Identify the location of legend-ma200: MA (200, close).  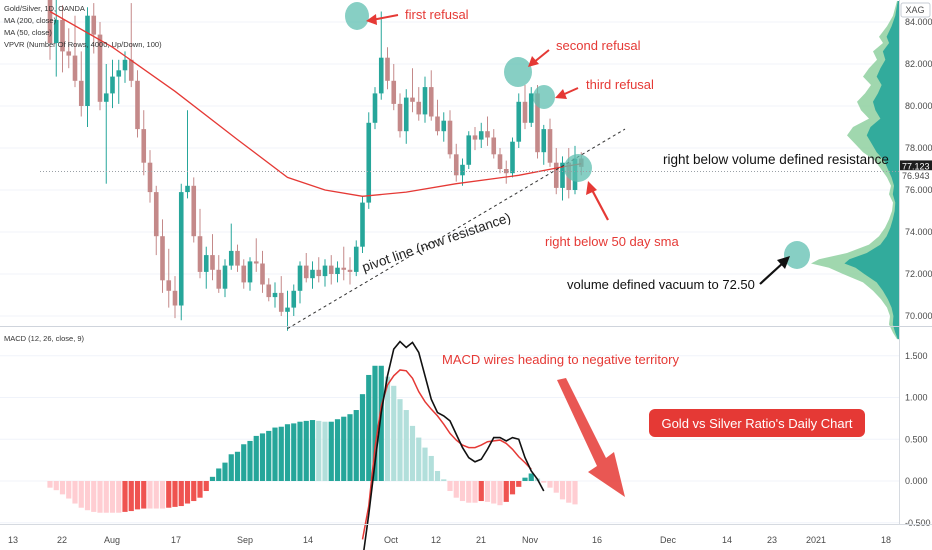
(30, 20).